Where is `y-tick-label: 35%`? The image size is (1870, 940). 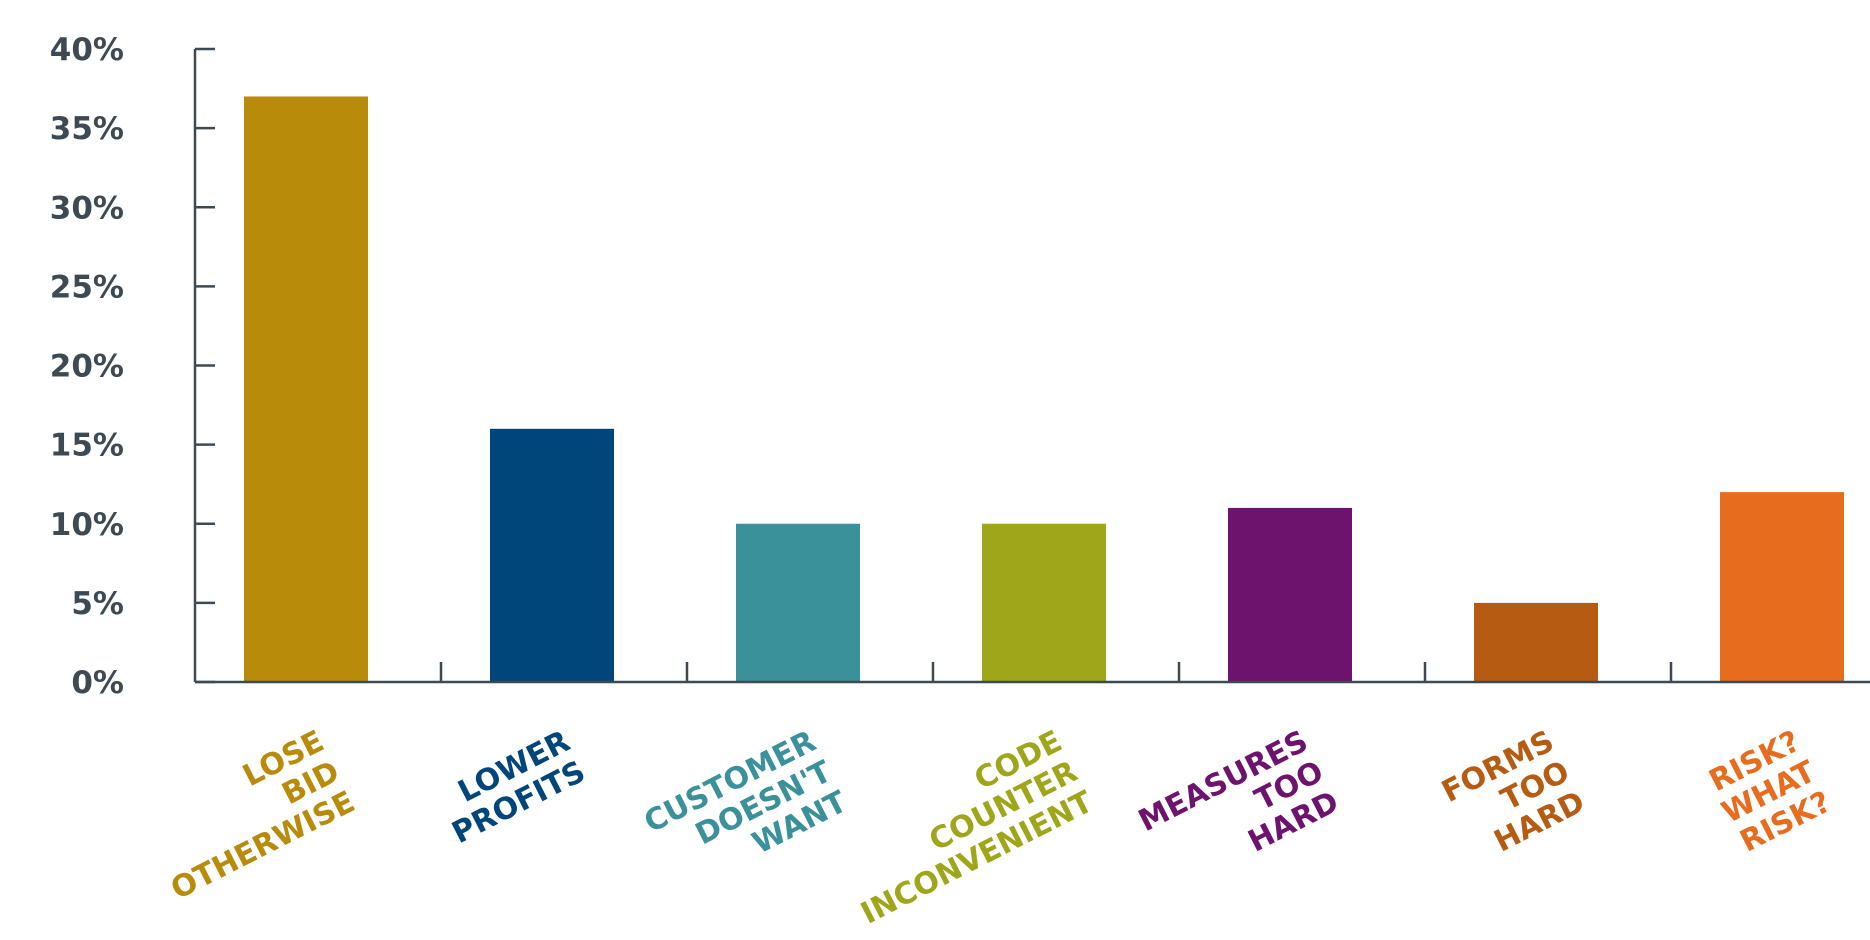 y-tick-label: 35% is located at coordinates (87, 129).